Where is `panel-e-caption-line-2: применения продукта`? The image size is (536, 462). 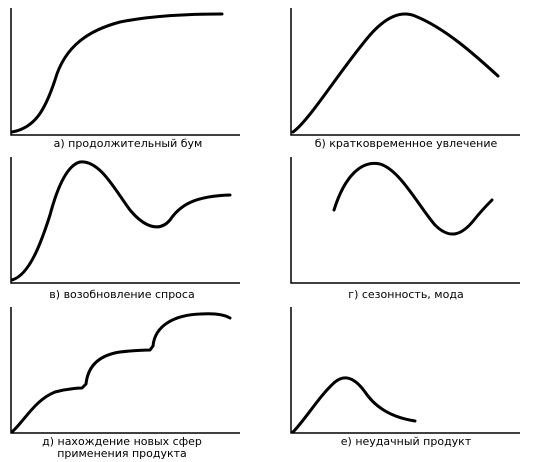 panel-e-caption-line-2: применения продукта is located at coordinates (122, 453).